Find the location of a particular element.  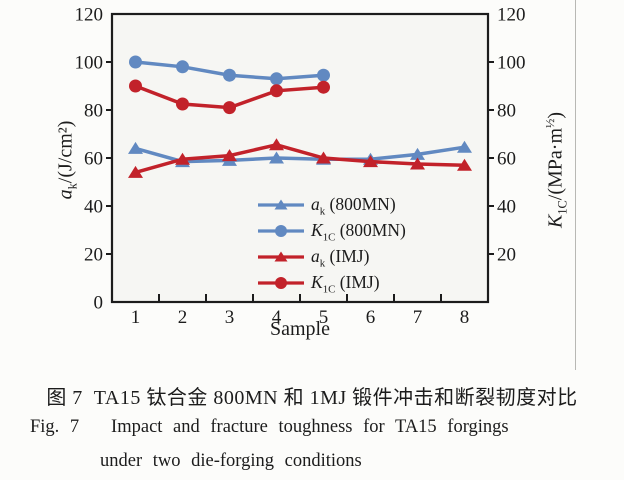

x-axis-tick-label: 8 is located at coordinates (465, 317).